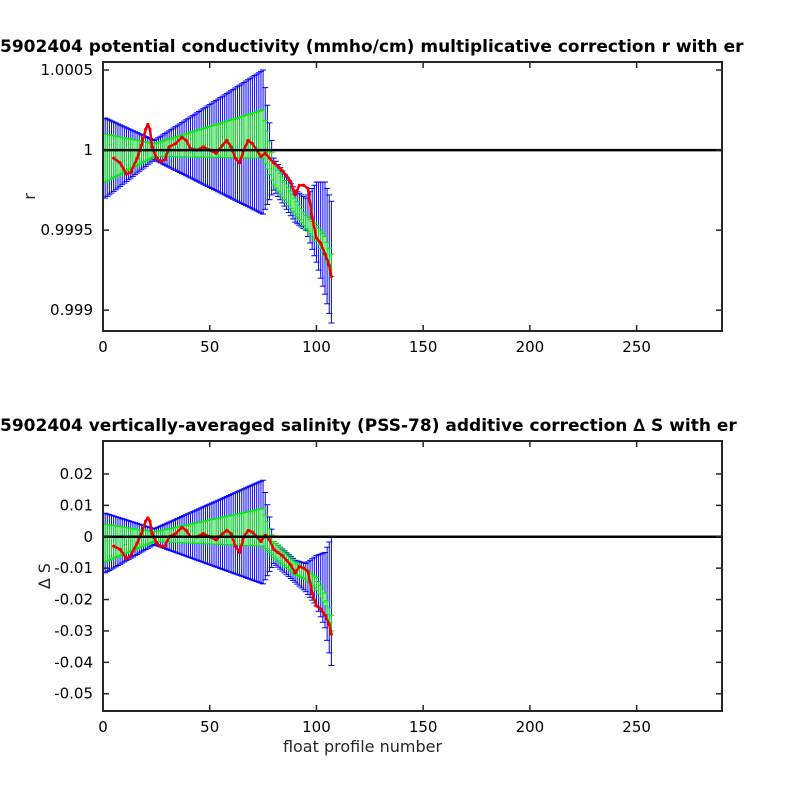 This screenshot has height=800, width=800. I want to click on y-tick-label: 0.01, so click(76, 505).